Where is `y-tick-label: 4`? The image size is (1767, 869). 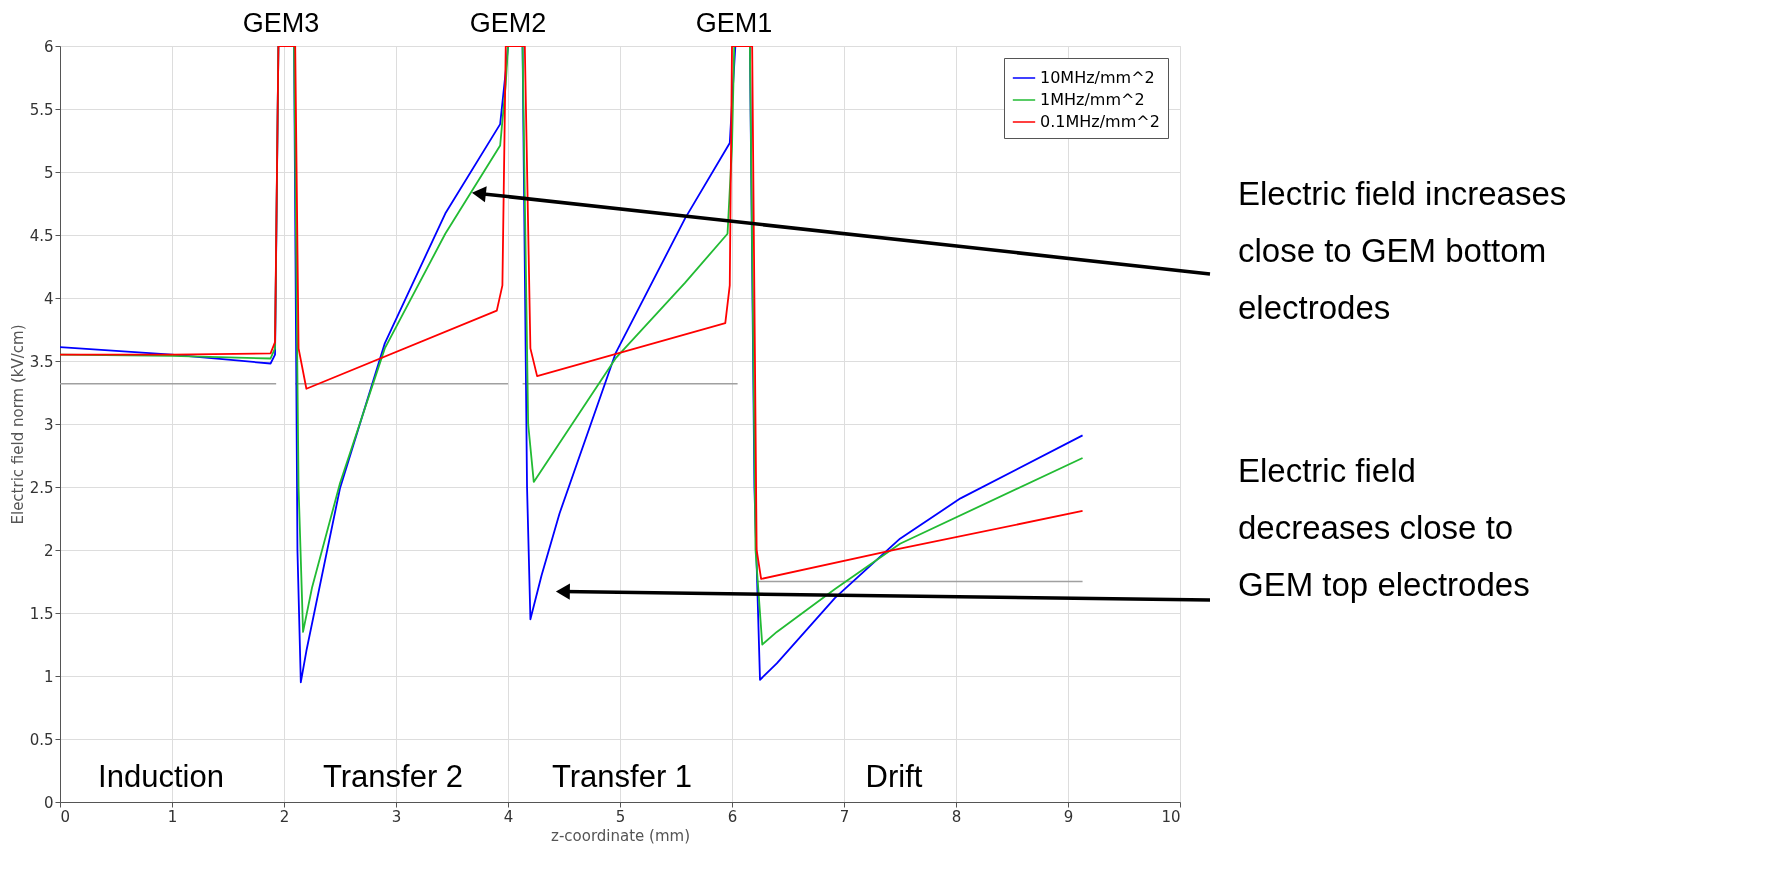 y-tick-label: 4 is located at coordinates (48, 298).